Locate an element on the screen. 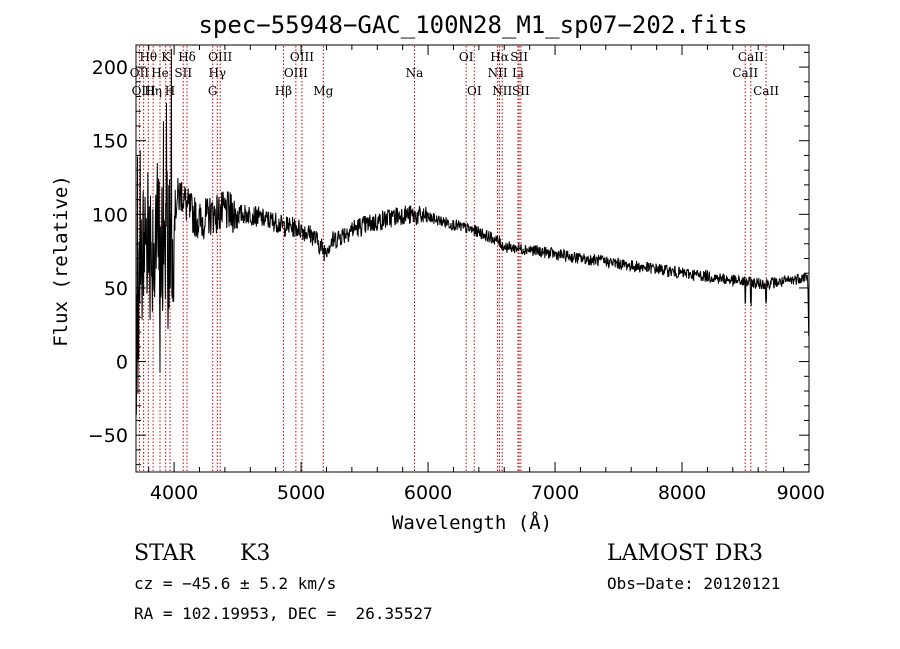 This screenshot has height=649, width=900. x-axis-label: Wavelength (Å) is located at coordinates (472, 522).